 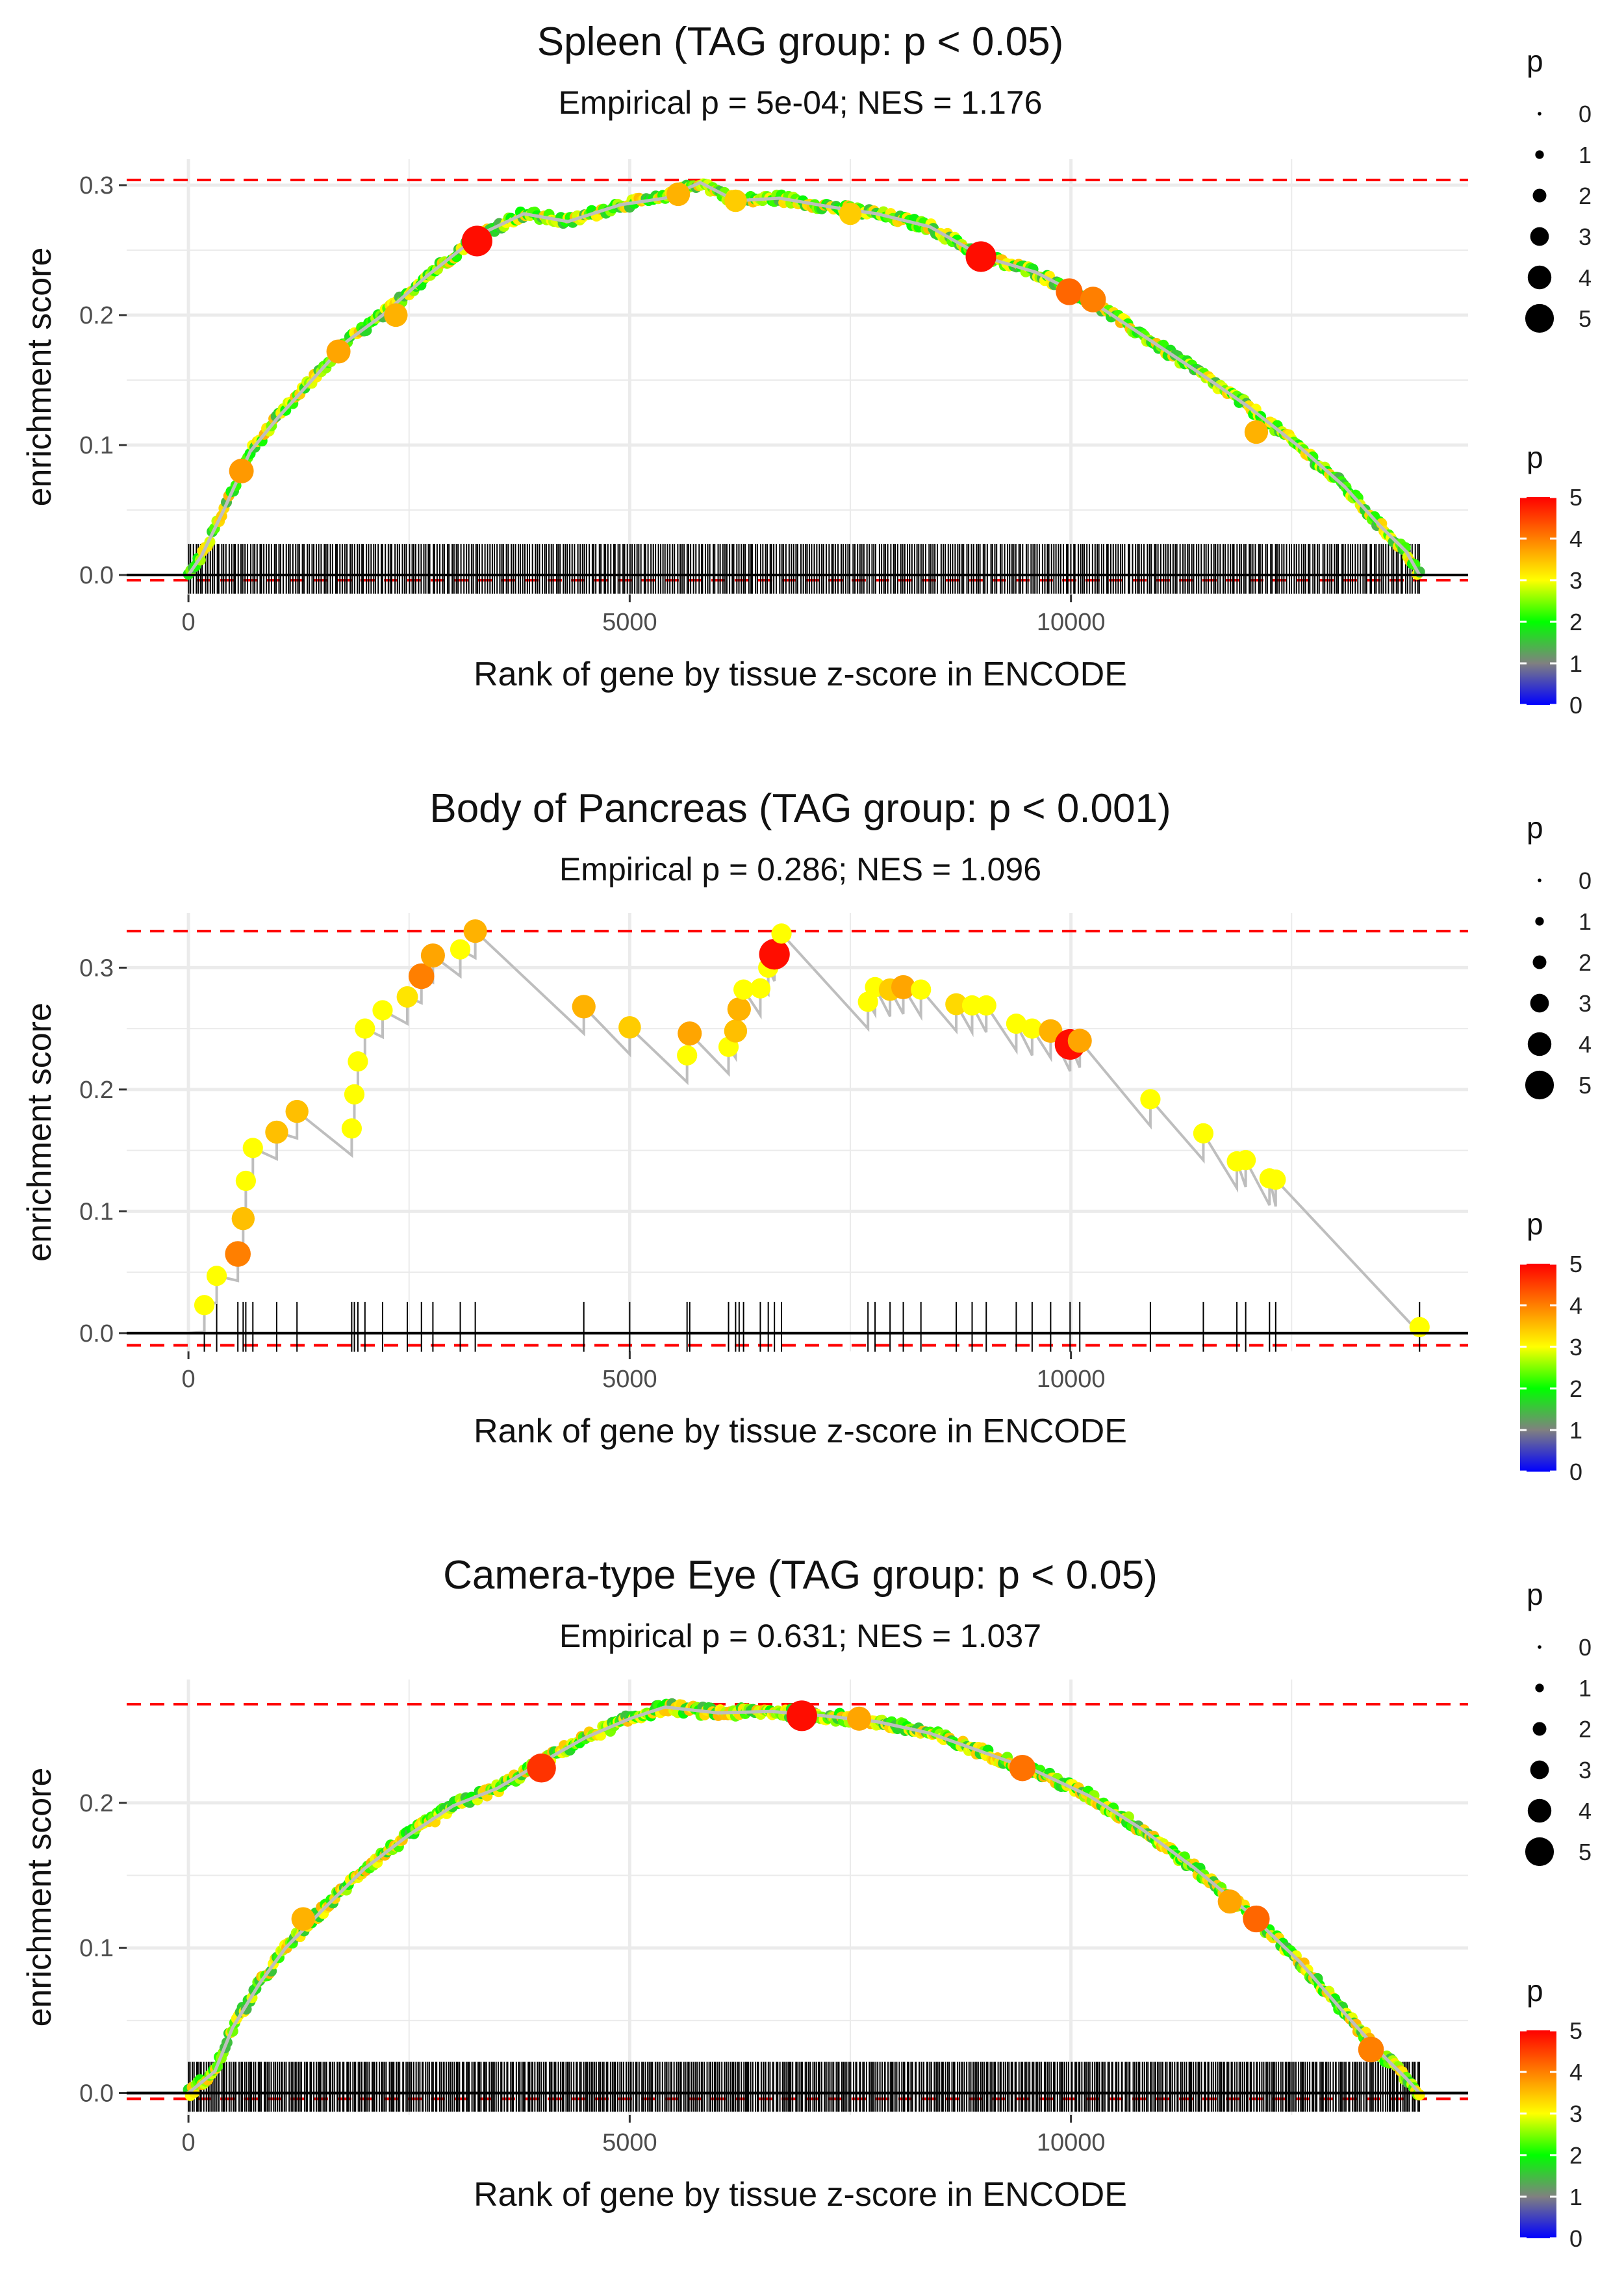 I want to click on size-legend-label: 1, so click(x=1585, y=1688).